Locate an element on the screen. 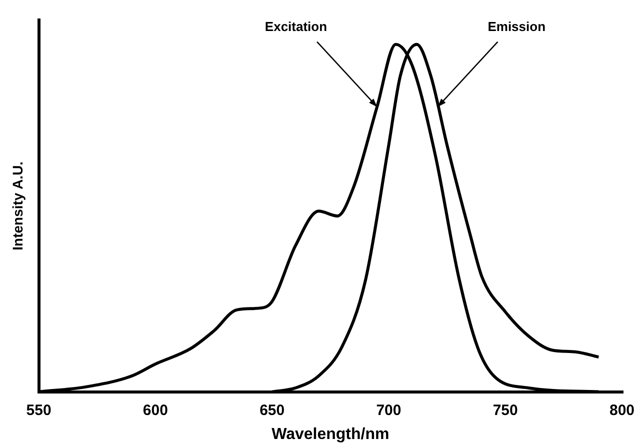  x-tick-label: 650 is located at coordinates (272, 410).